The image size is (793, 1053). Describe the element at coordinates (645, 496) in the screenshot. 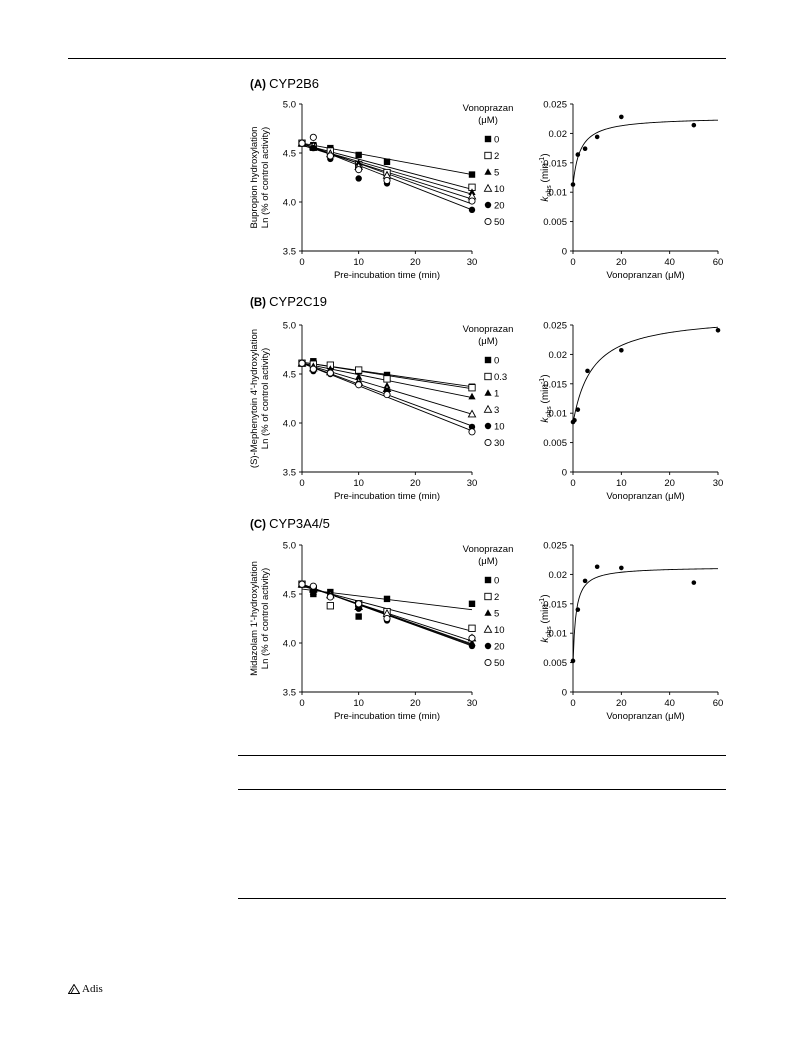

I see `kobs-x-axis-label: Vonopranzan (μM)` at that location.